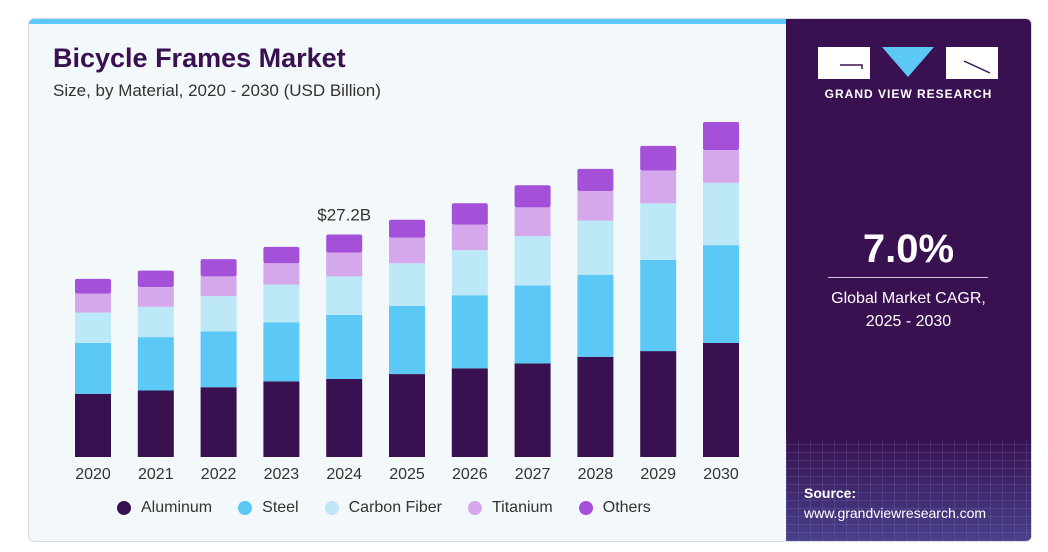  Describe the element at coordinates (93, 327) in the screenshot. I see `bar-segment-carbon-fiber-2020` at that location.